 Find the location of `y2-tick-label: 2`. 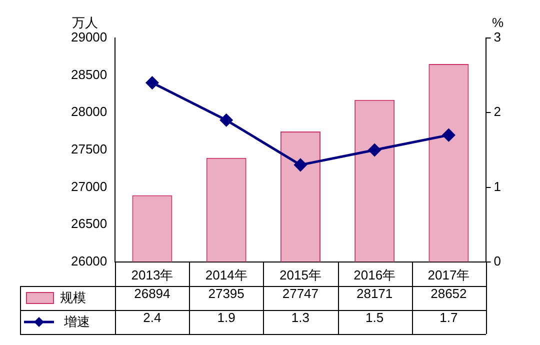

y2-tick-label: 2 is located at coordinates (498, 112).